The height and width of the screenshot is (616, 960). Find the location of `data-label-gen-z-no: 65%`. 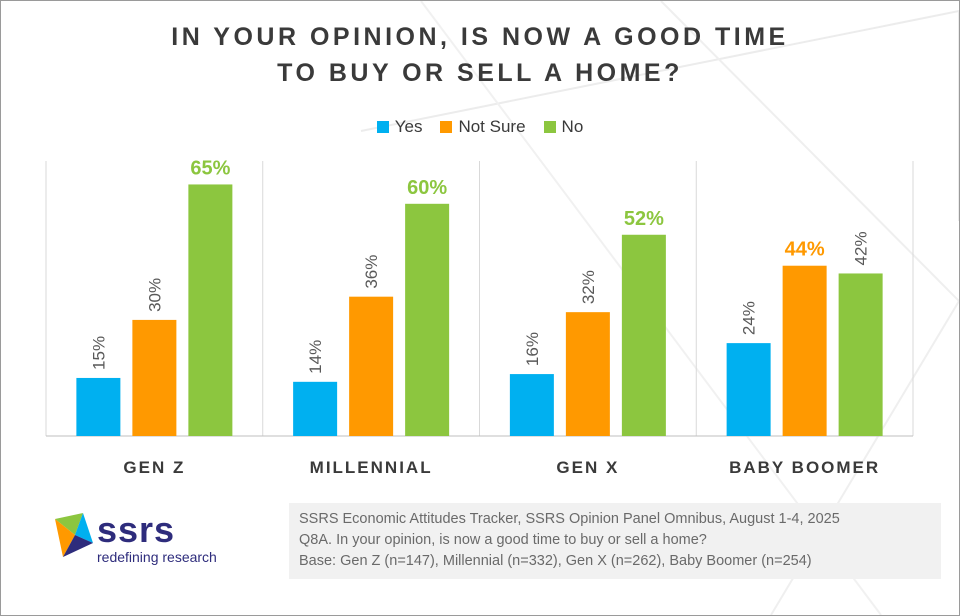

data-label-gen-z-no: 65% is located at coordinates (210, 168).